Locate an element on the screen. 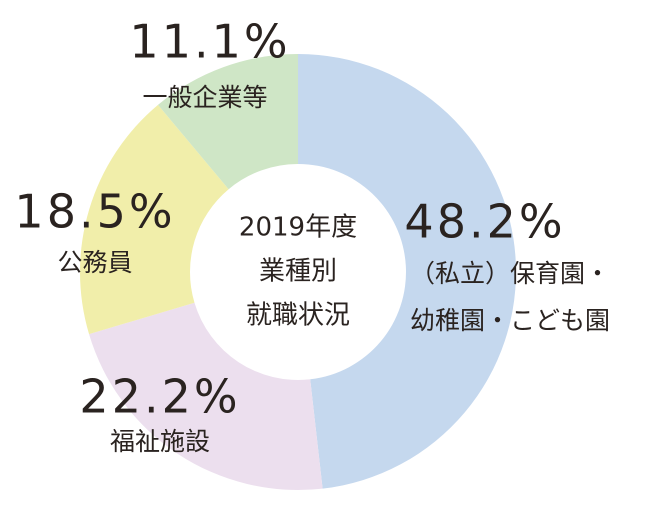  value-label: 48.2% is located at coordinates (484, 222).